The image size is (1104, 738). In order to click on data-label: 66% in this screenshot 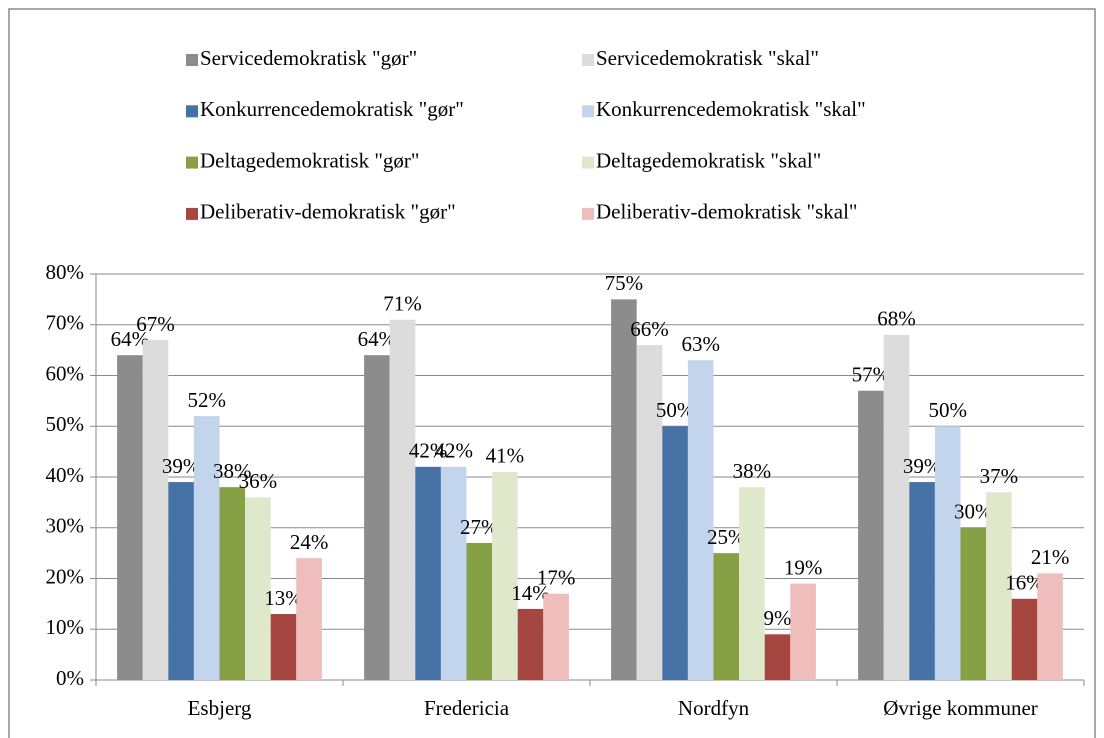, I will do `click(649, 329)`.